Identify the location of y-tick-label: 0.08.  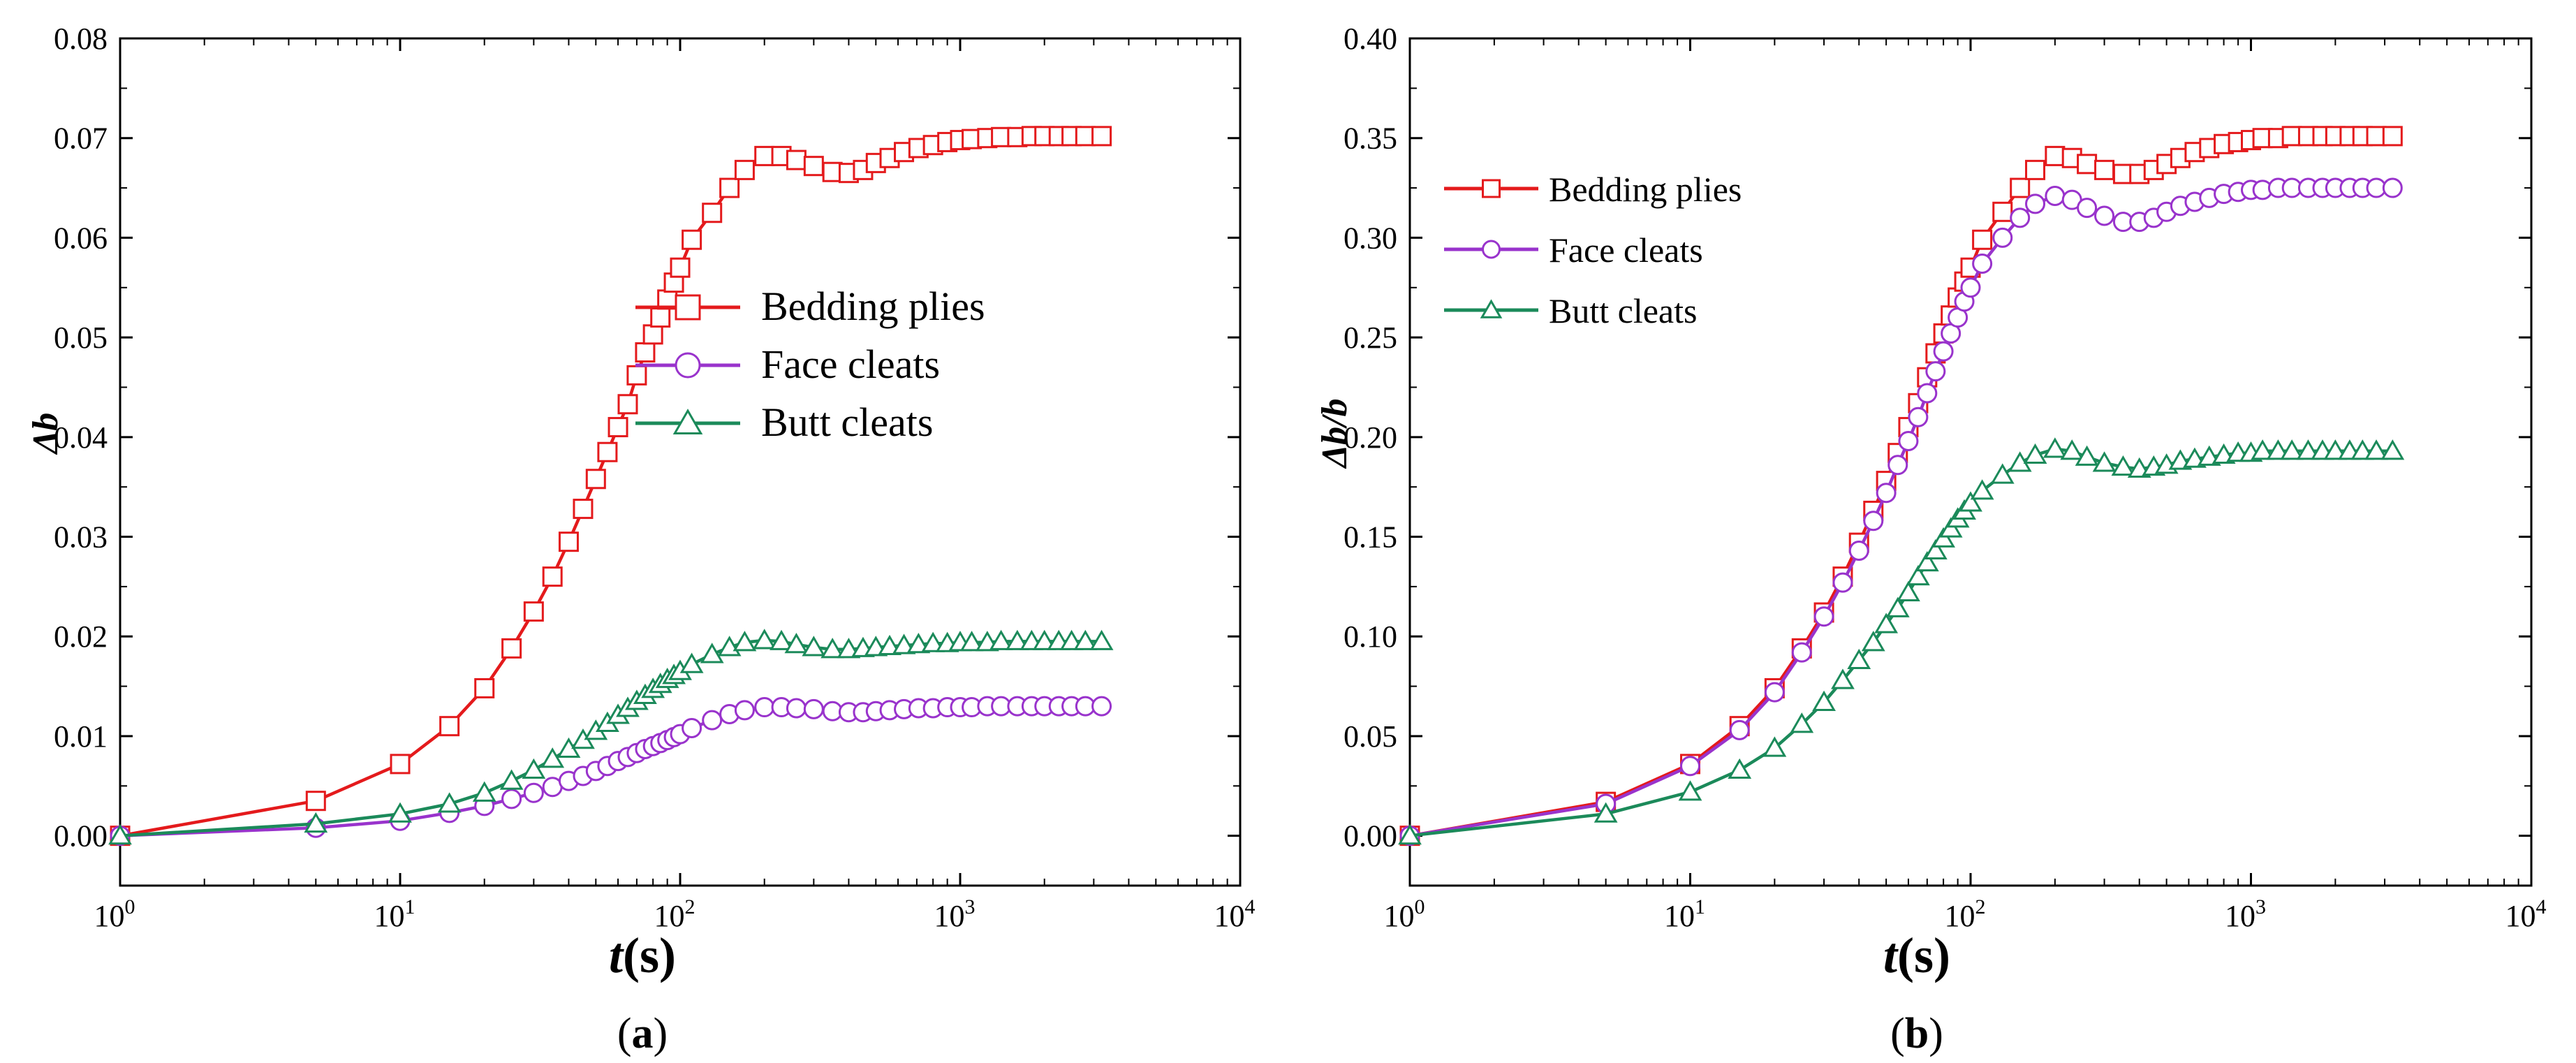
(81, 39).